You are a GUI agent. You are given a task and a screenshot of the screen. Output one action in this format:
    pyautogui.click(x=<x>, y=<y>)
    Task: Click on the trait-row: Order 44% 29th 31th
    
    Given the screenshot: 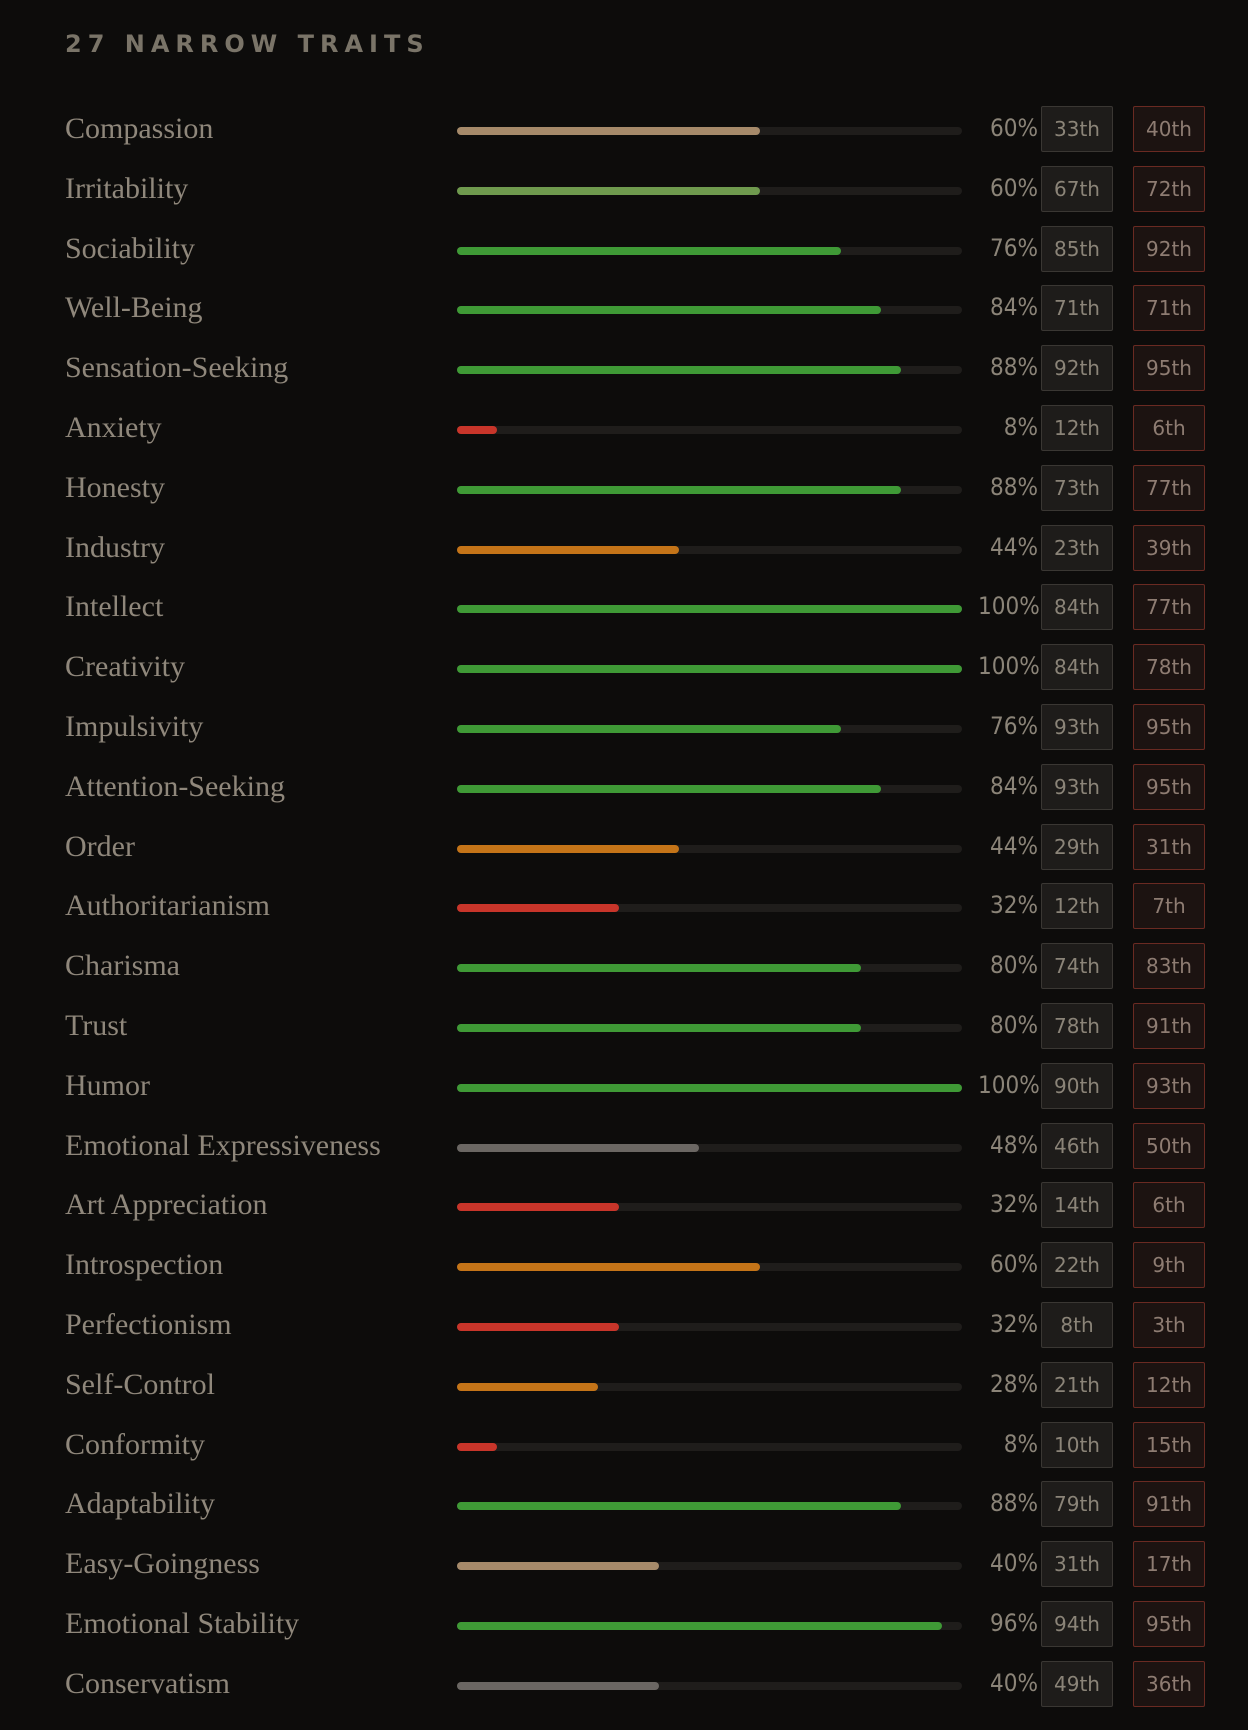 What is the action you would take?
    pyautogui.click(x=624, y=848)
    